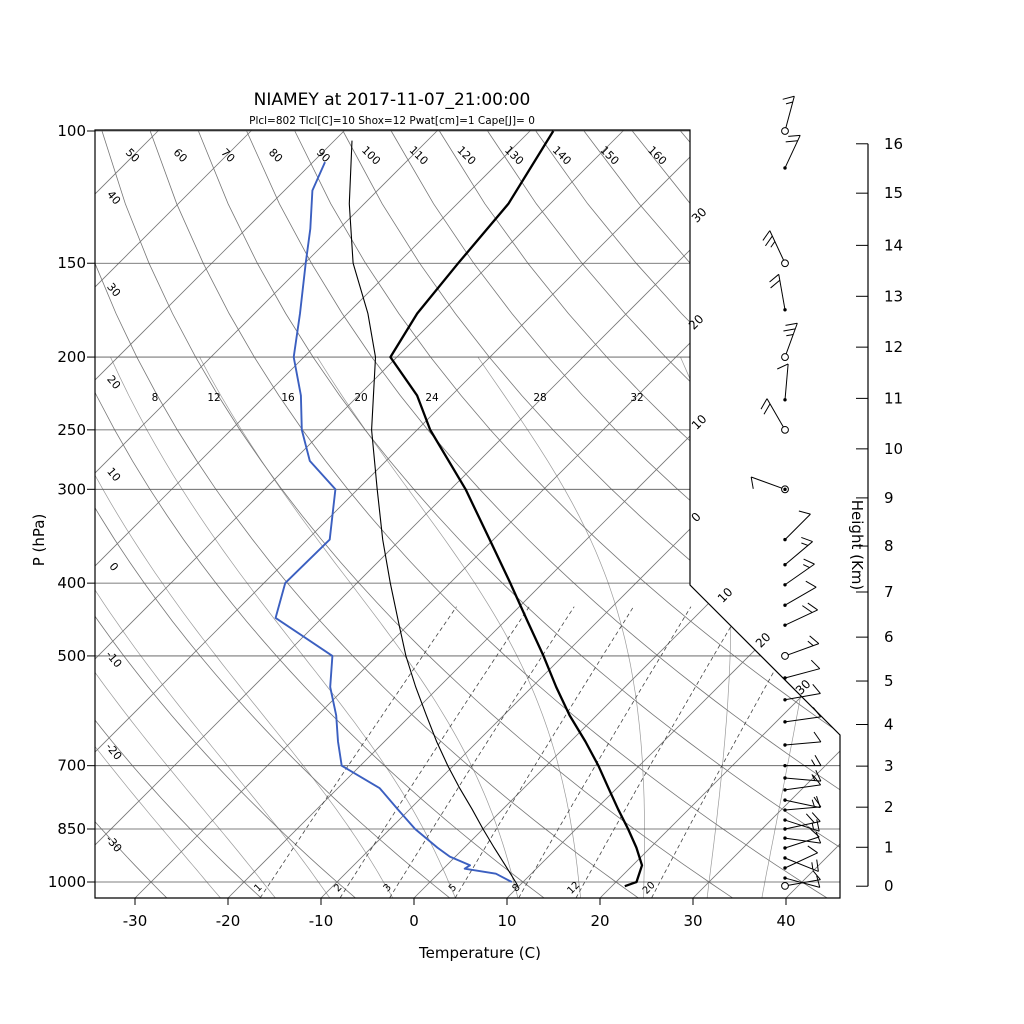  What do you see at coordinates (288, 398) in the screenshot?
I see `moist-adiabat-label: 16` at bounding box center [288, 398].